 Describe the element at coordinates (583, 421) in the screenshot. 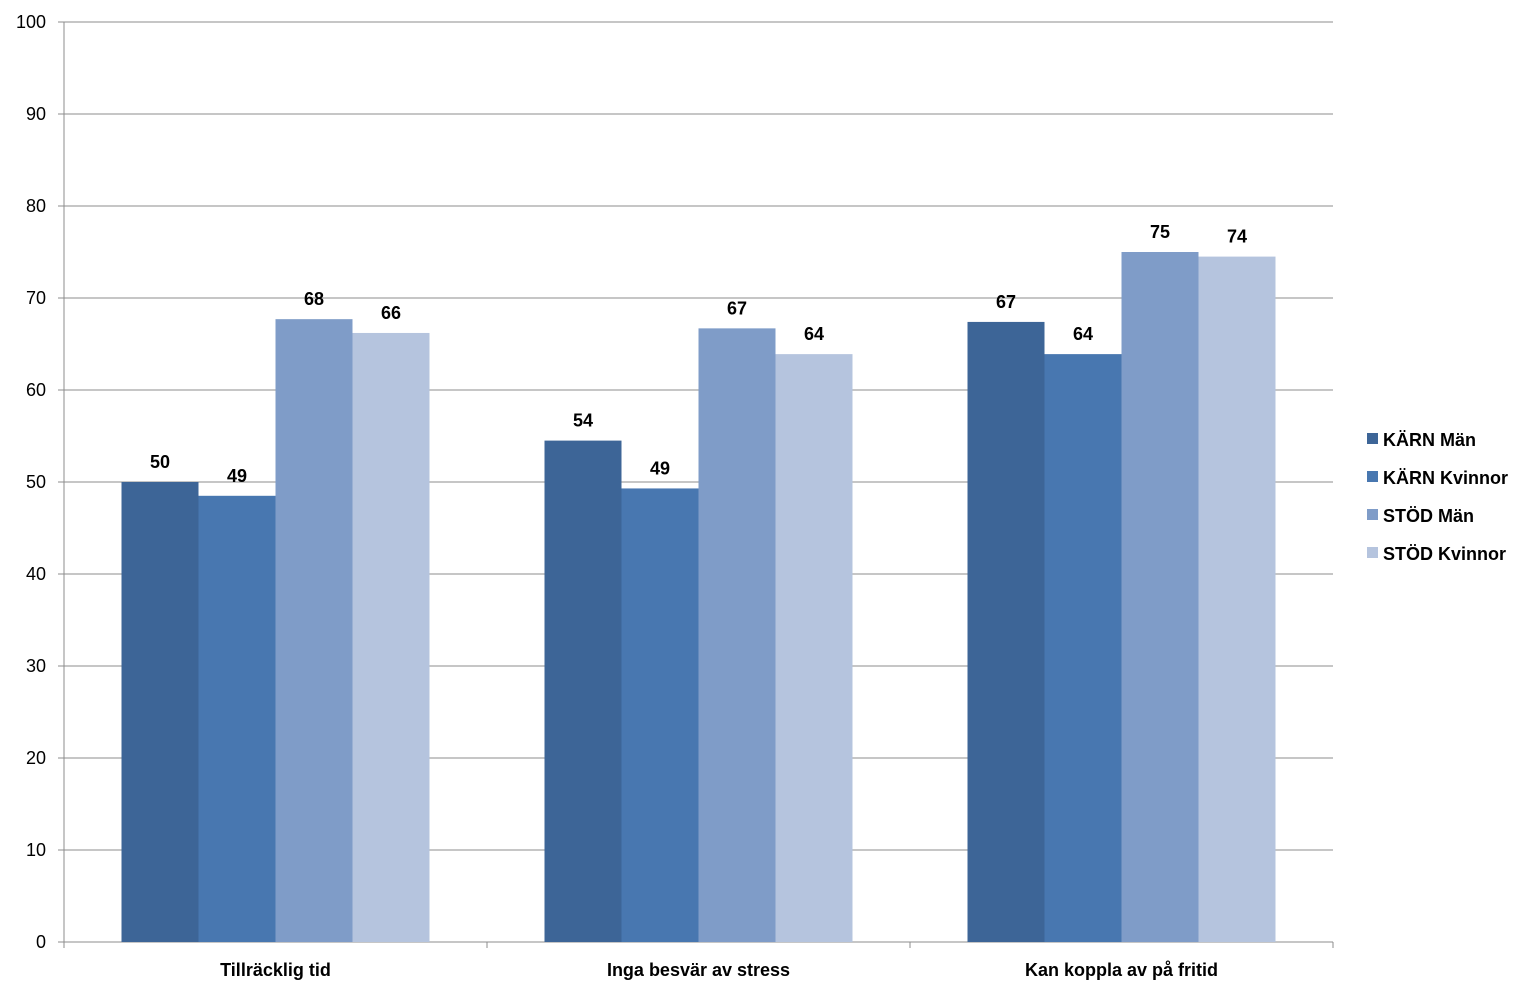

I see `data-label: 54` at that location.